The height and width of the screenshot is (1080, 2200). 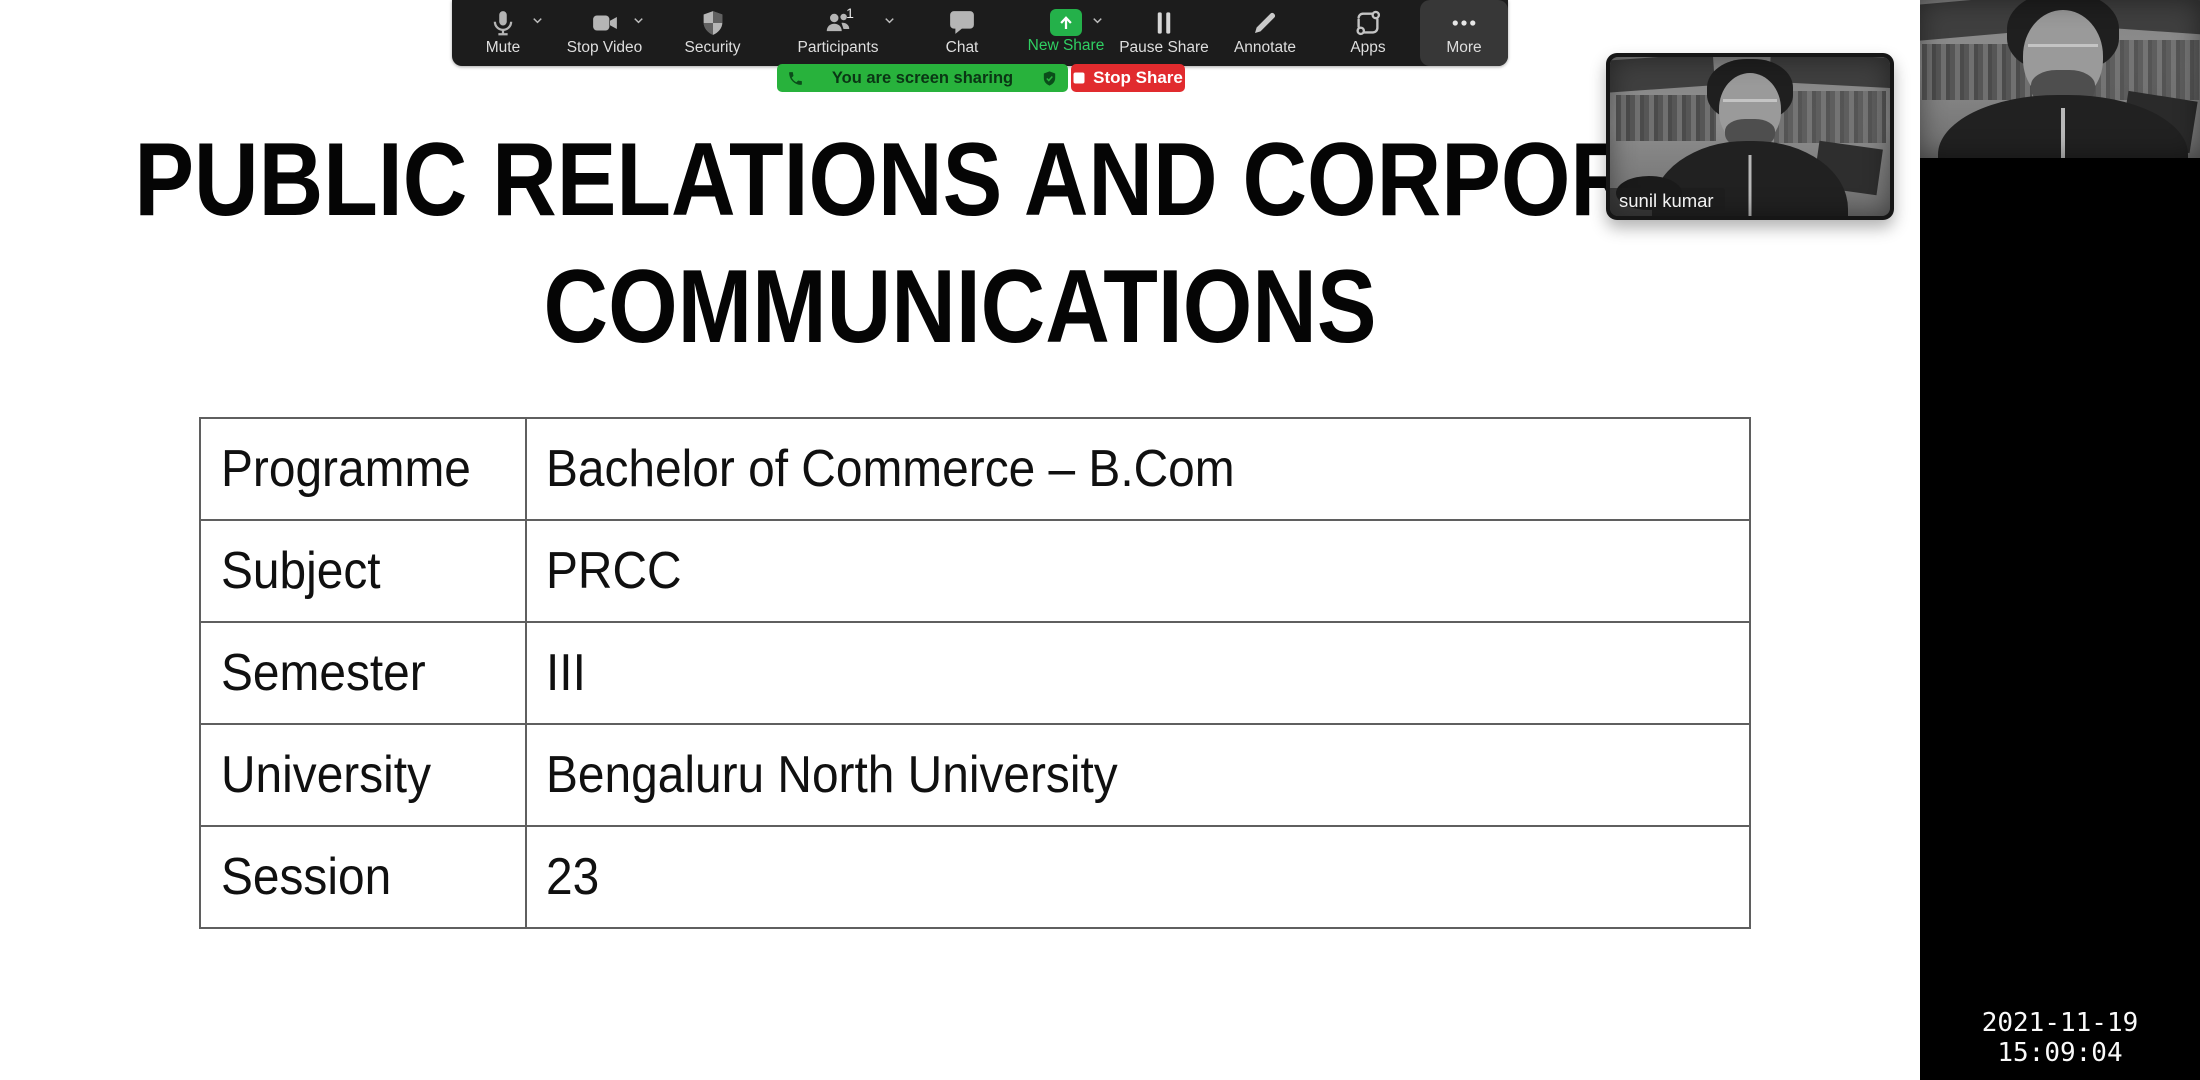 What do you see at coordinates (1066, 45) in the screenshot?
I see `new-share-label: New Share` at bounding box center [1066, 45].